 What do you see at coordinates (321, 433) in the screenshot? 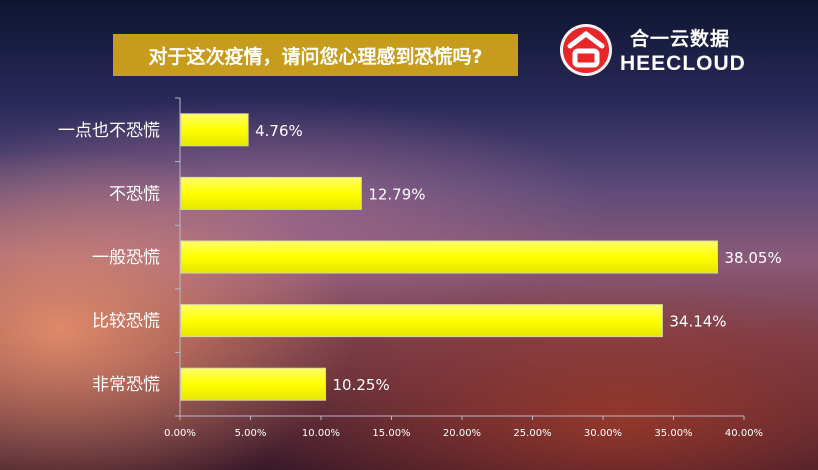
I see `x-tick-label: 10.00%` at bounding box center [321, 433].